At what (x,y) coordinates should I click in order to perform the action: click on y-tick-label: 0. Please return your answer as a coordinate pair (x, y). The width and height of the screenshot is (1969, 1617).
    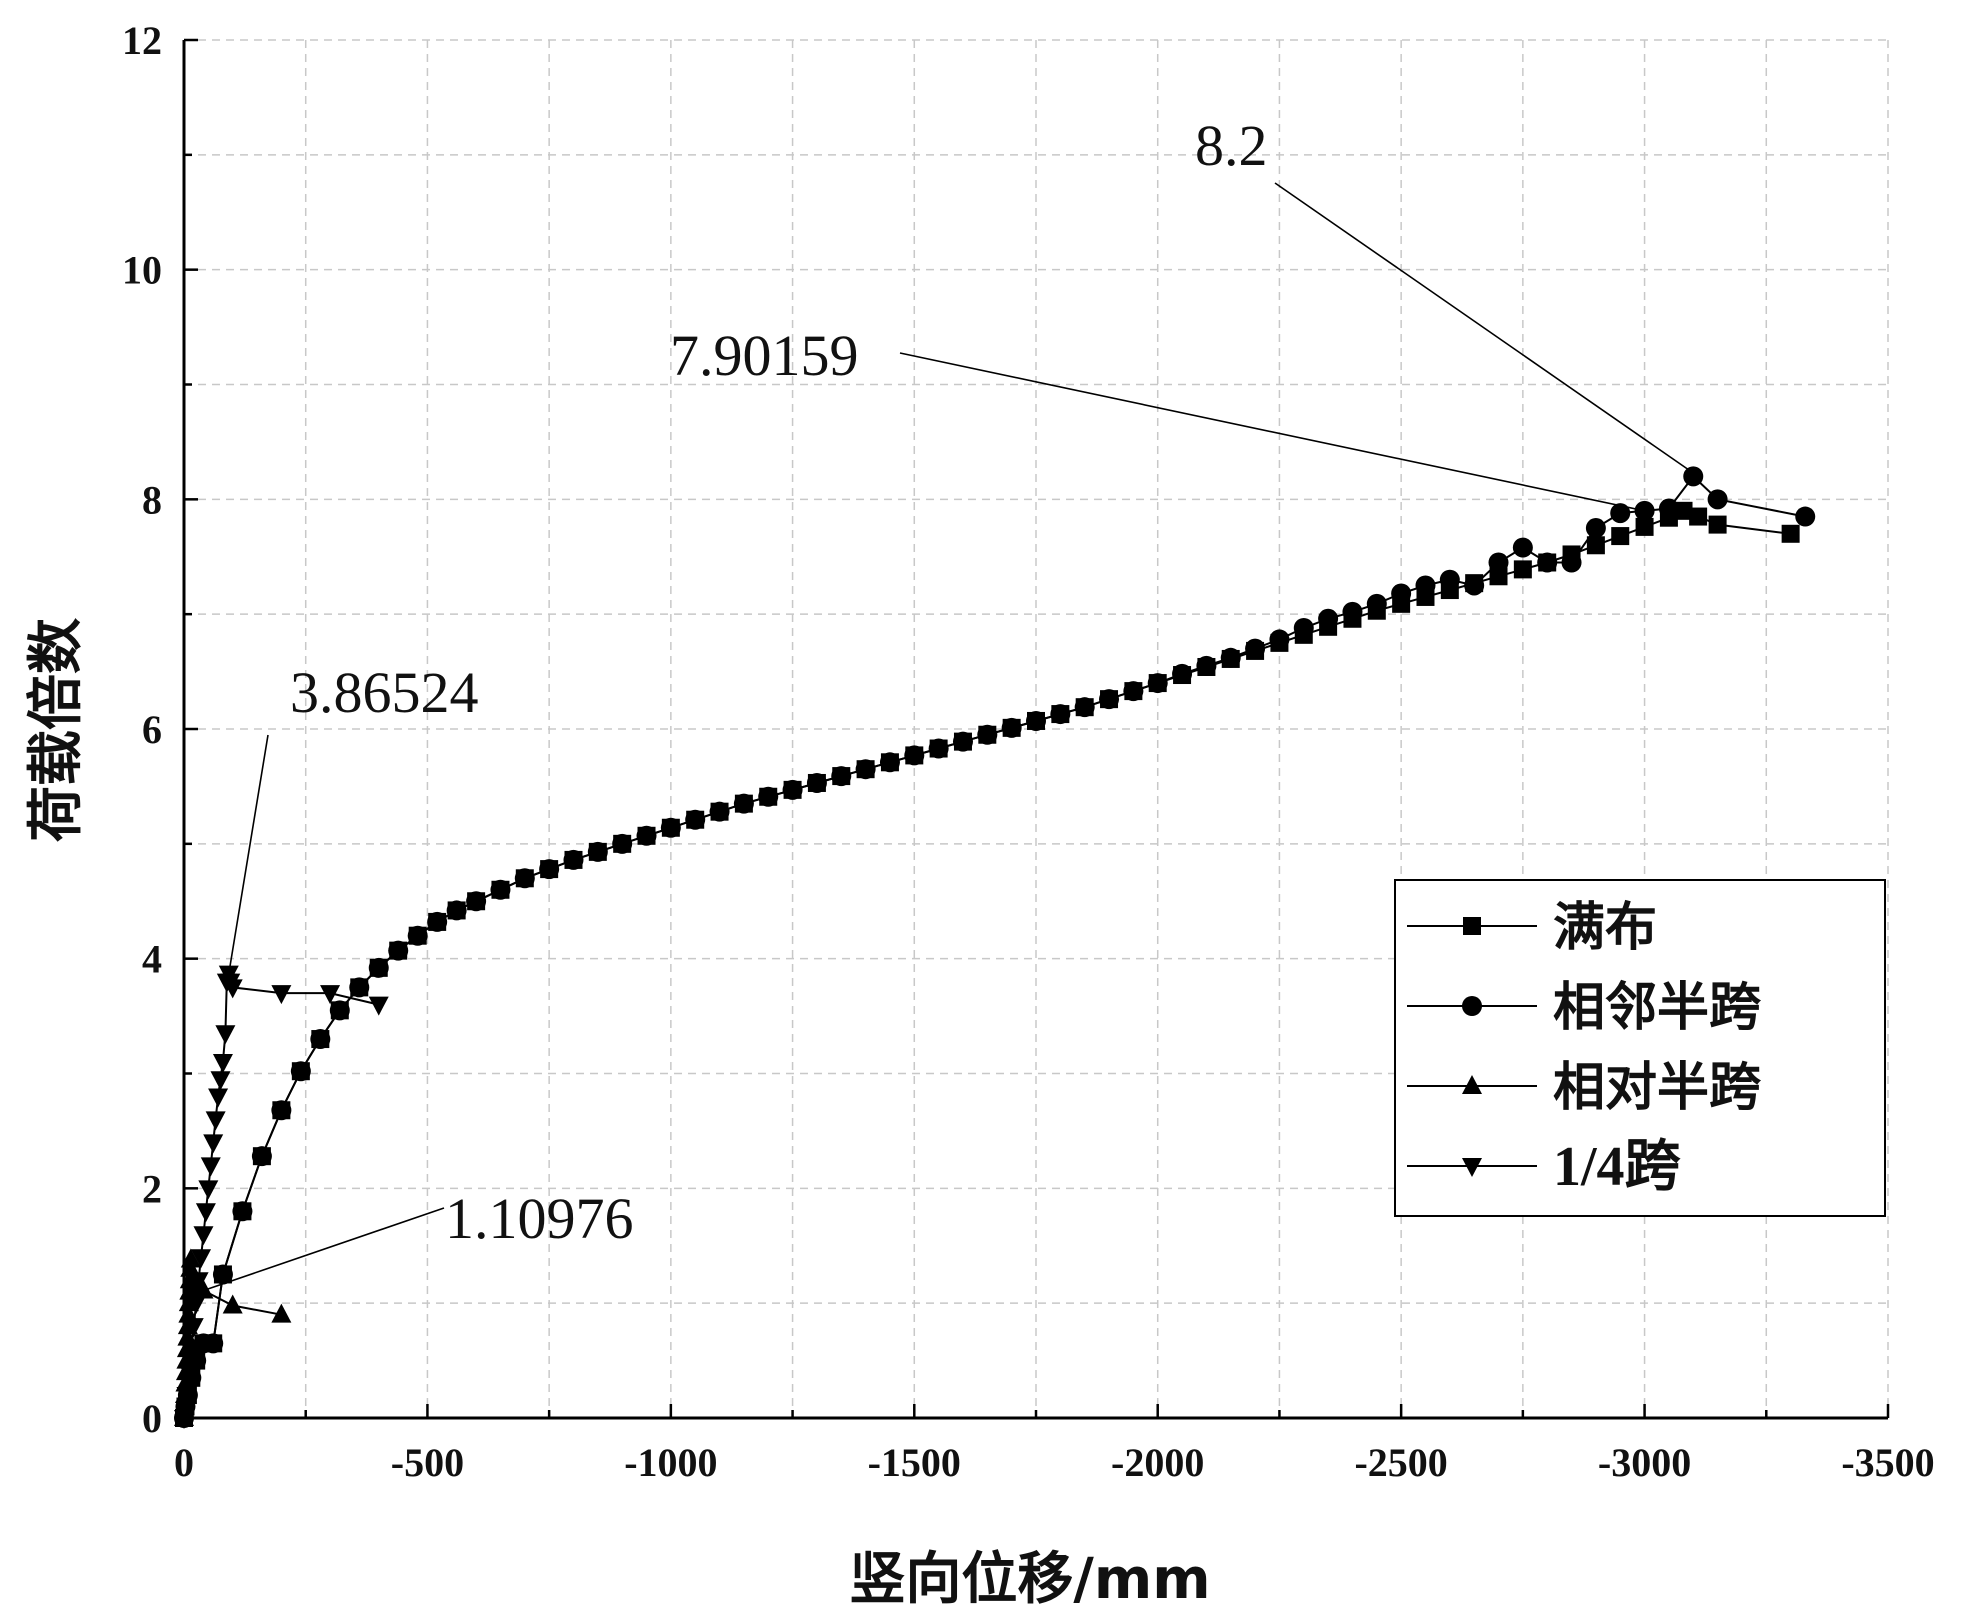
    Looking at the image, I should click on (152, 1418).